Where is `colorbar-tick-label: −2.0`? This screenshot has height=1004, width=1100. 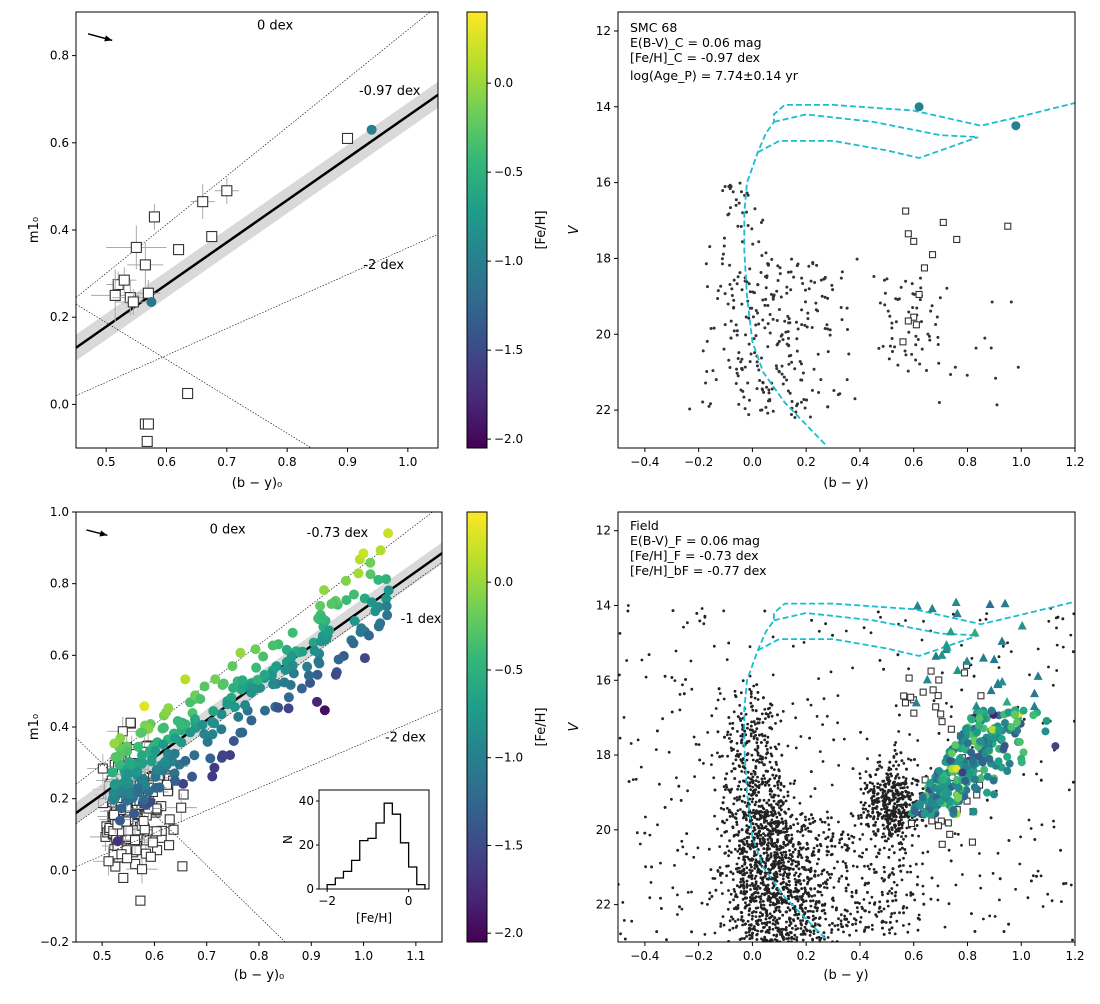 colorbar-tick-label: −2.0 is located at coordinates (508, 933).